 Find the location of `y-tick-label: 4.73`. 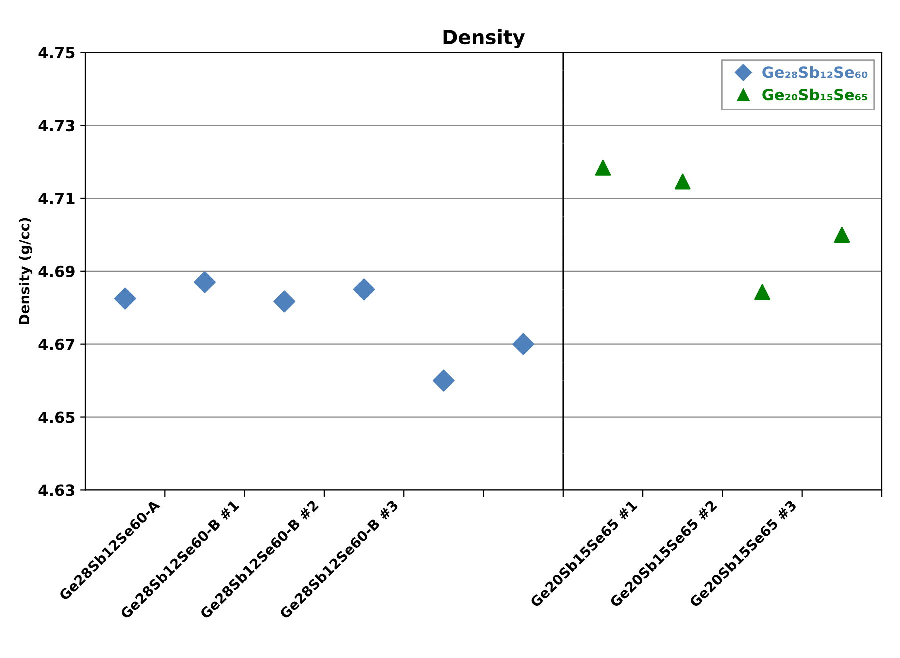

y-tick-label: 4.73 is located at coordinates (56, 126).